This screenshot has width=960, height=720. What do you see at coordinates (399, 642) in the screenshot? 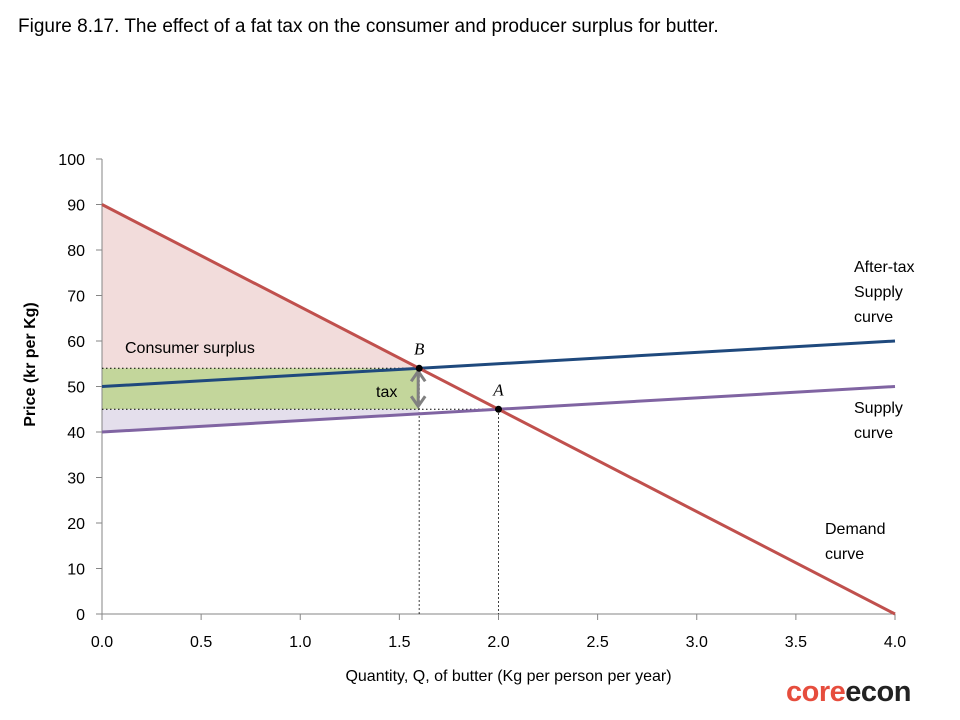
I see `x-tick-label: 1.5` at bounding box center [399, 642].